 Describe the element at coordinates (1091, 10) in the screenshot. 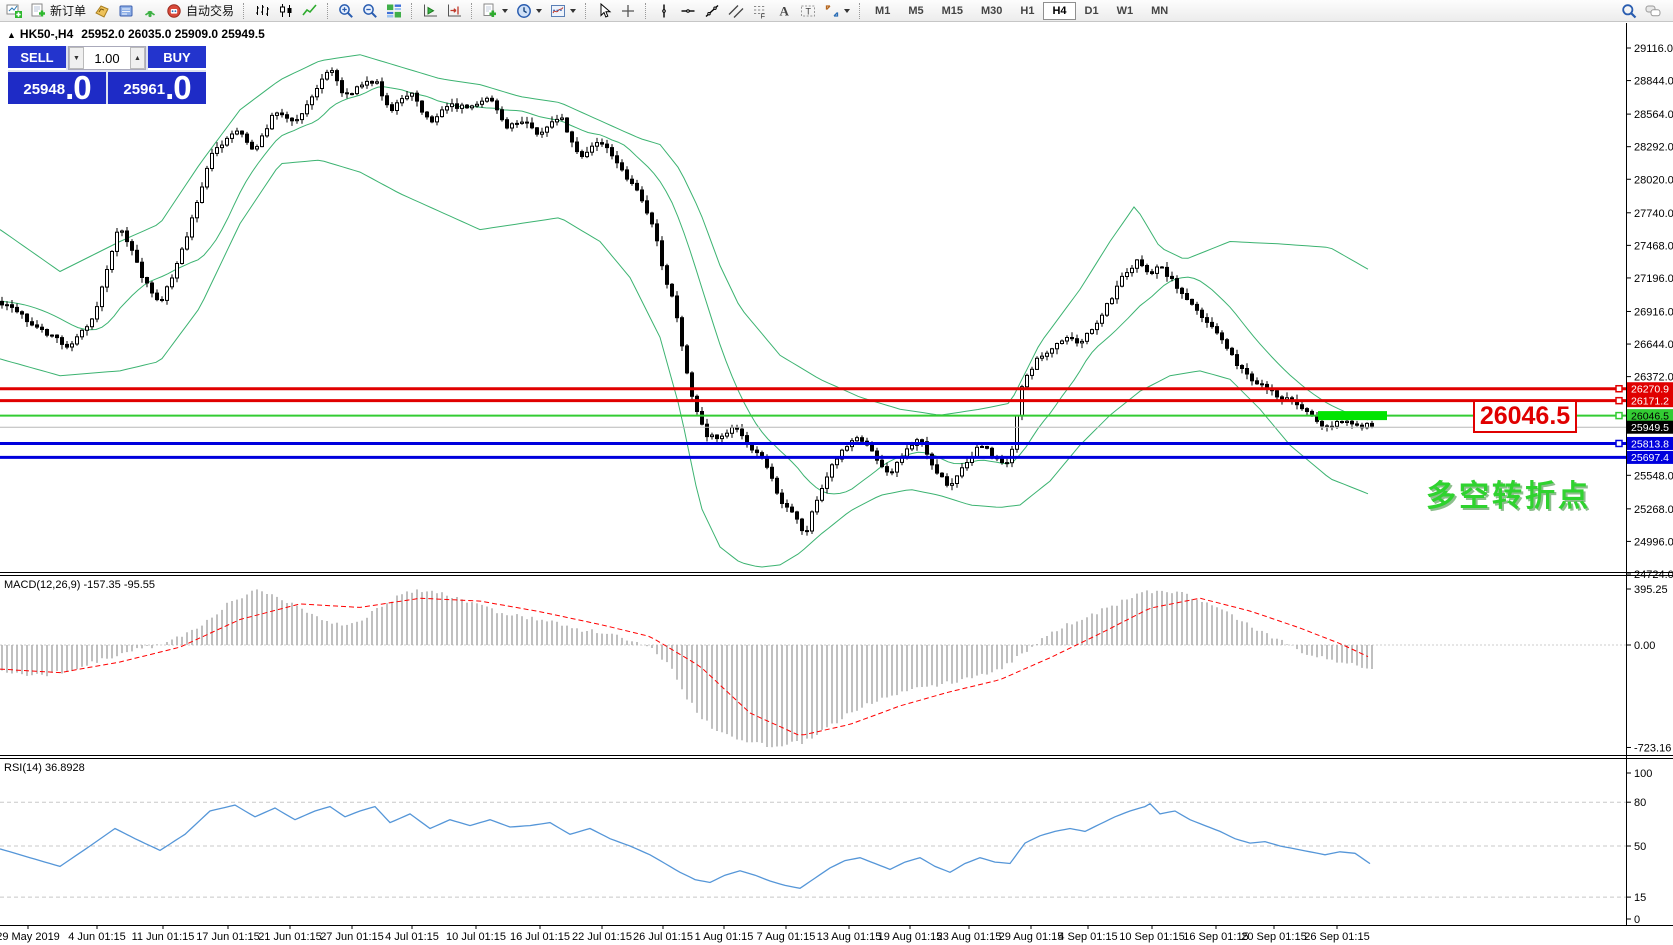

I see `timeframe-d1-button: D1` at that location.